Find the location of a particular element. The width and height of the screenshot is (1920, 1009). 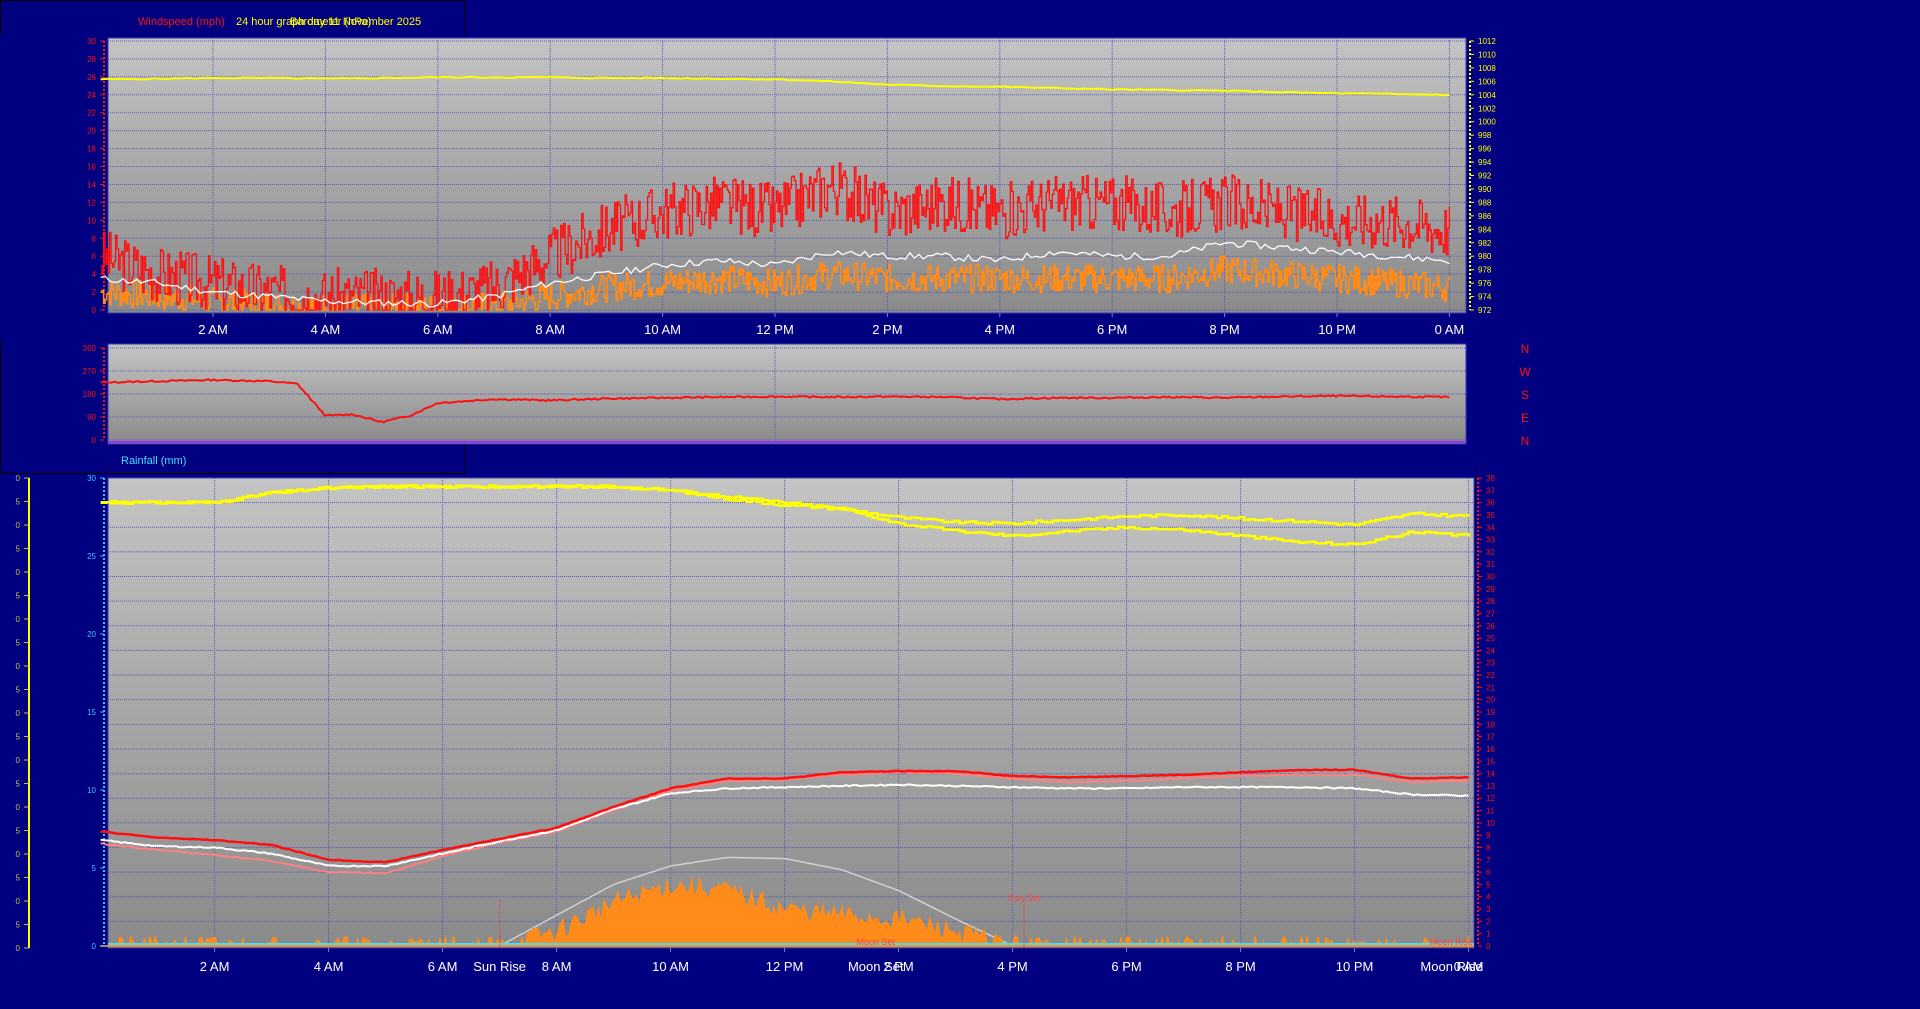

x-axis-label: 8 PM is located at coordinates (1240, 966).